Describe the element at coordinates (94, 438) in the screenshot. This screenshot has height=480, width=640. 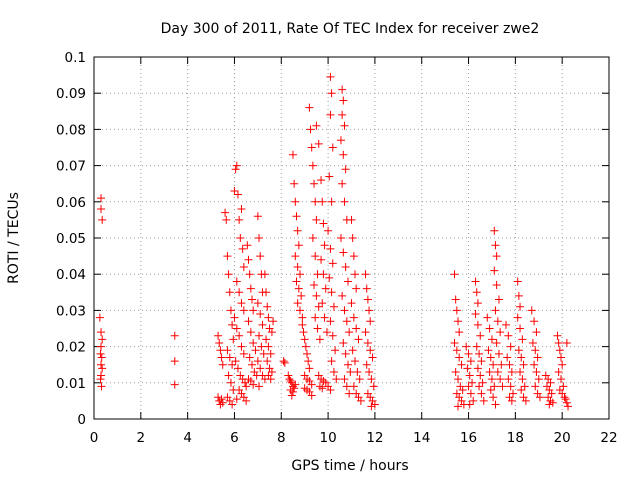
I see `x-tick-label: 0` at that location.